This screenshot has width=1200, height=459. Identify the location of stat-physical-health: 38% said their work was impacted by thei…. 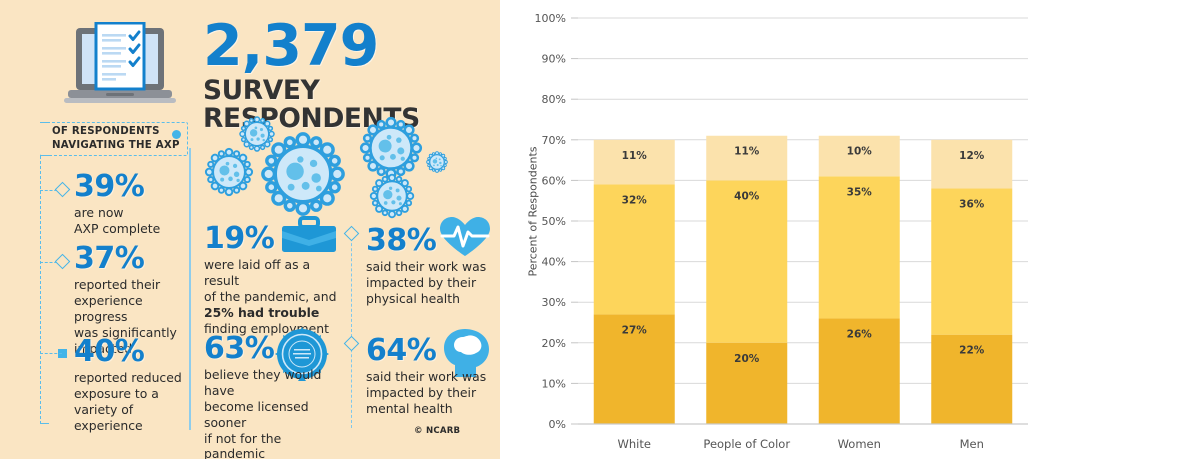
(431, 266).